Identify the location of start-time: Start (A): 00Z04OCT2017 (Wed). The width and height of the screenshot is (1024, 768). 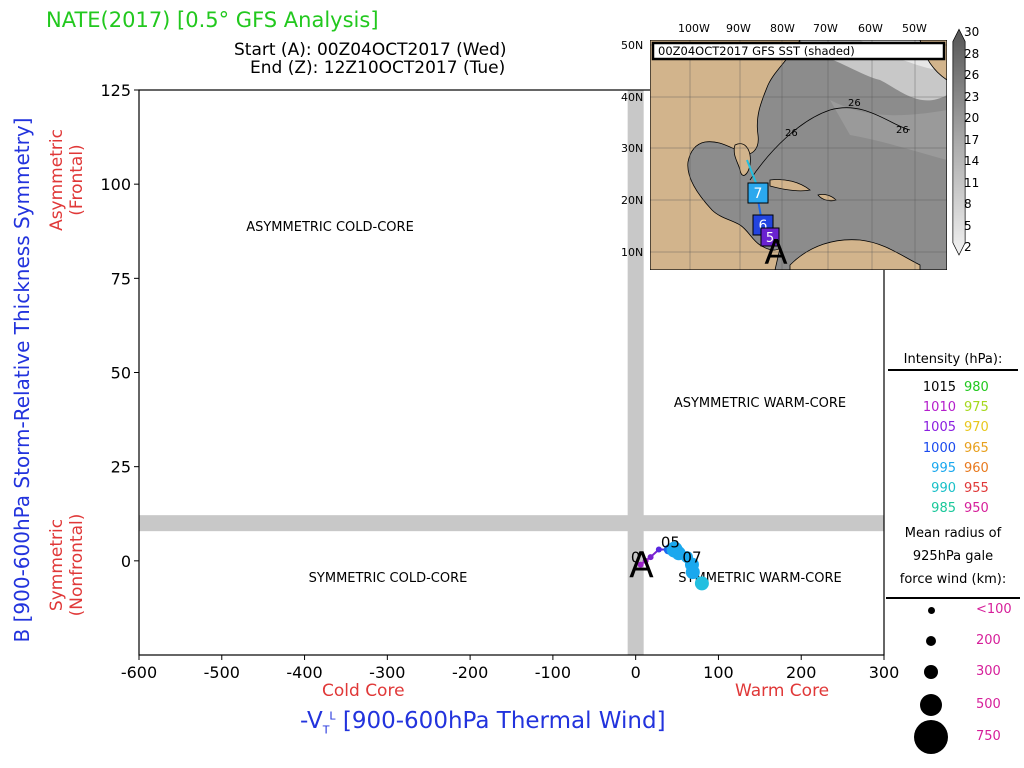
(370, 50).